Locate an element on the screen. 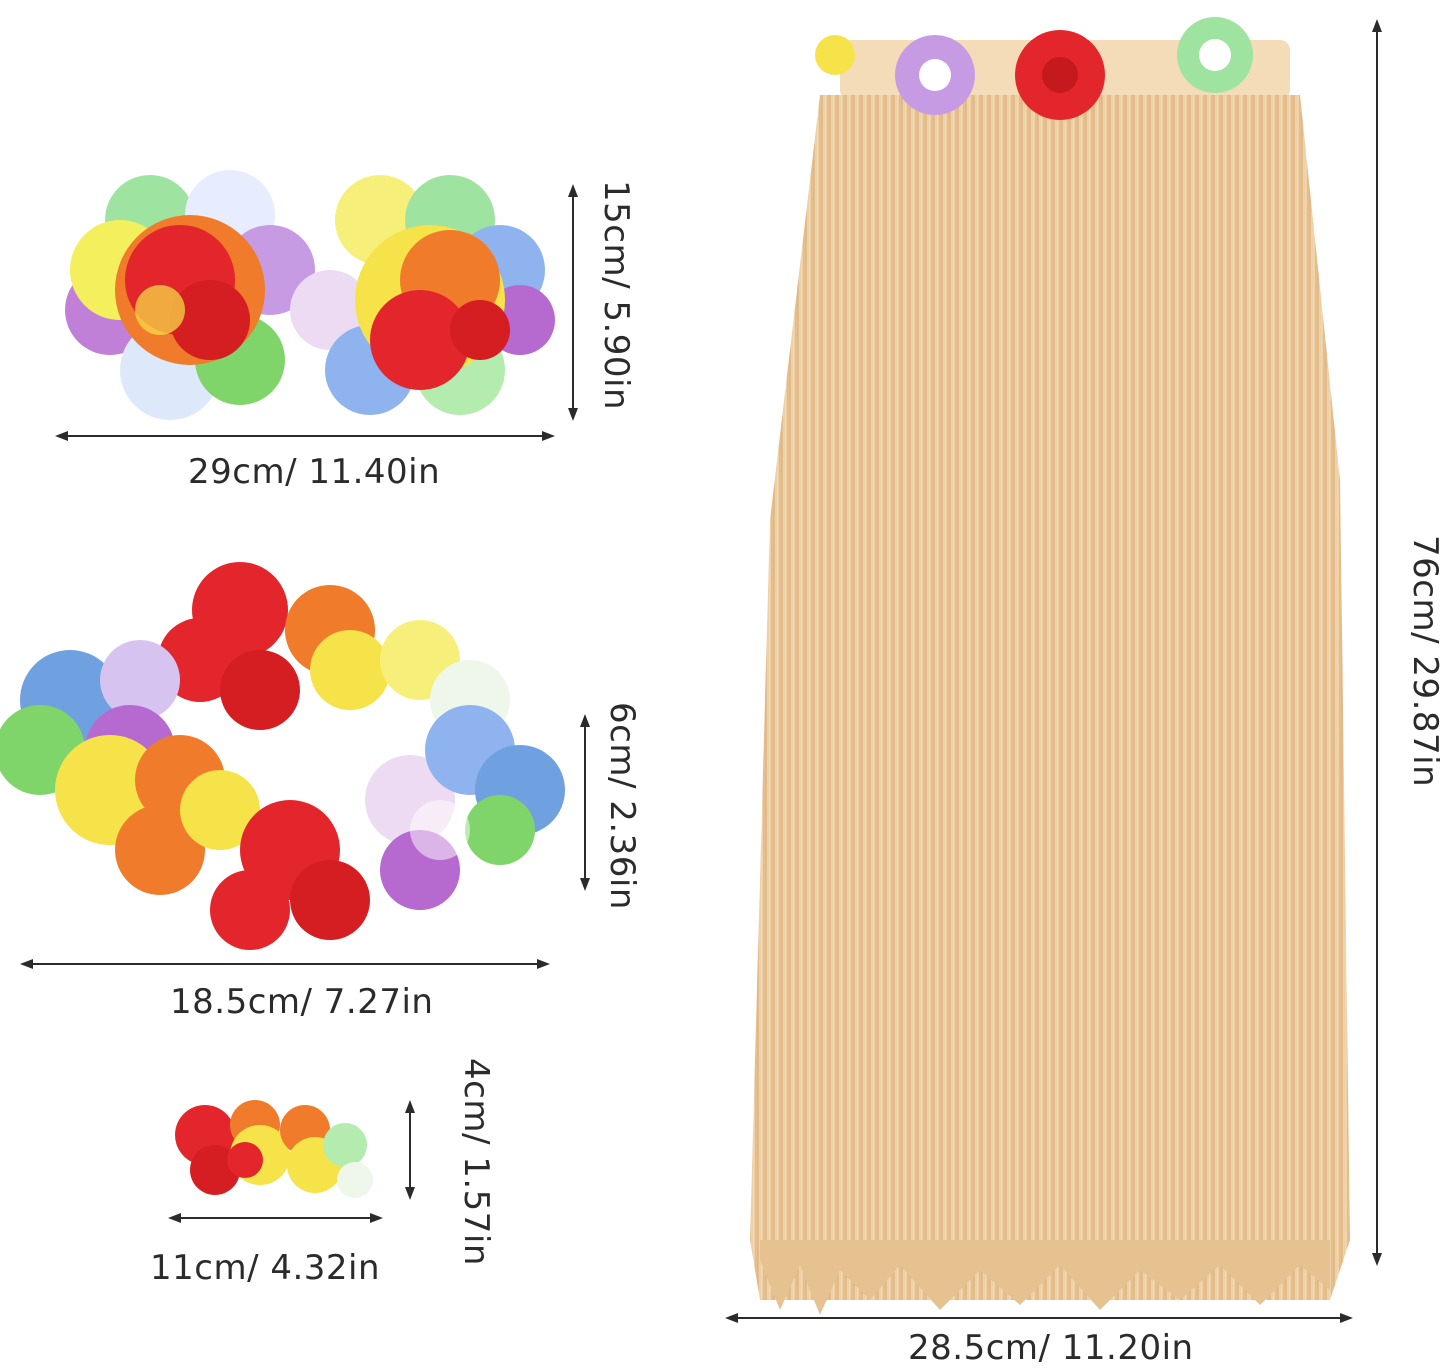 The height and width of the screenshot is (1368, 1447). bra-width-arrow is located at coordinates (305, 436).